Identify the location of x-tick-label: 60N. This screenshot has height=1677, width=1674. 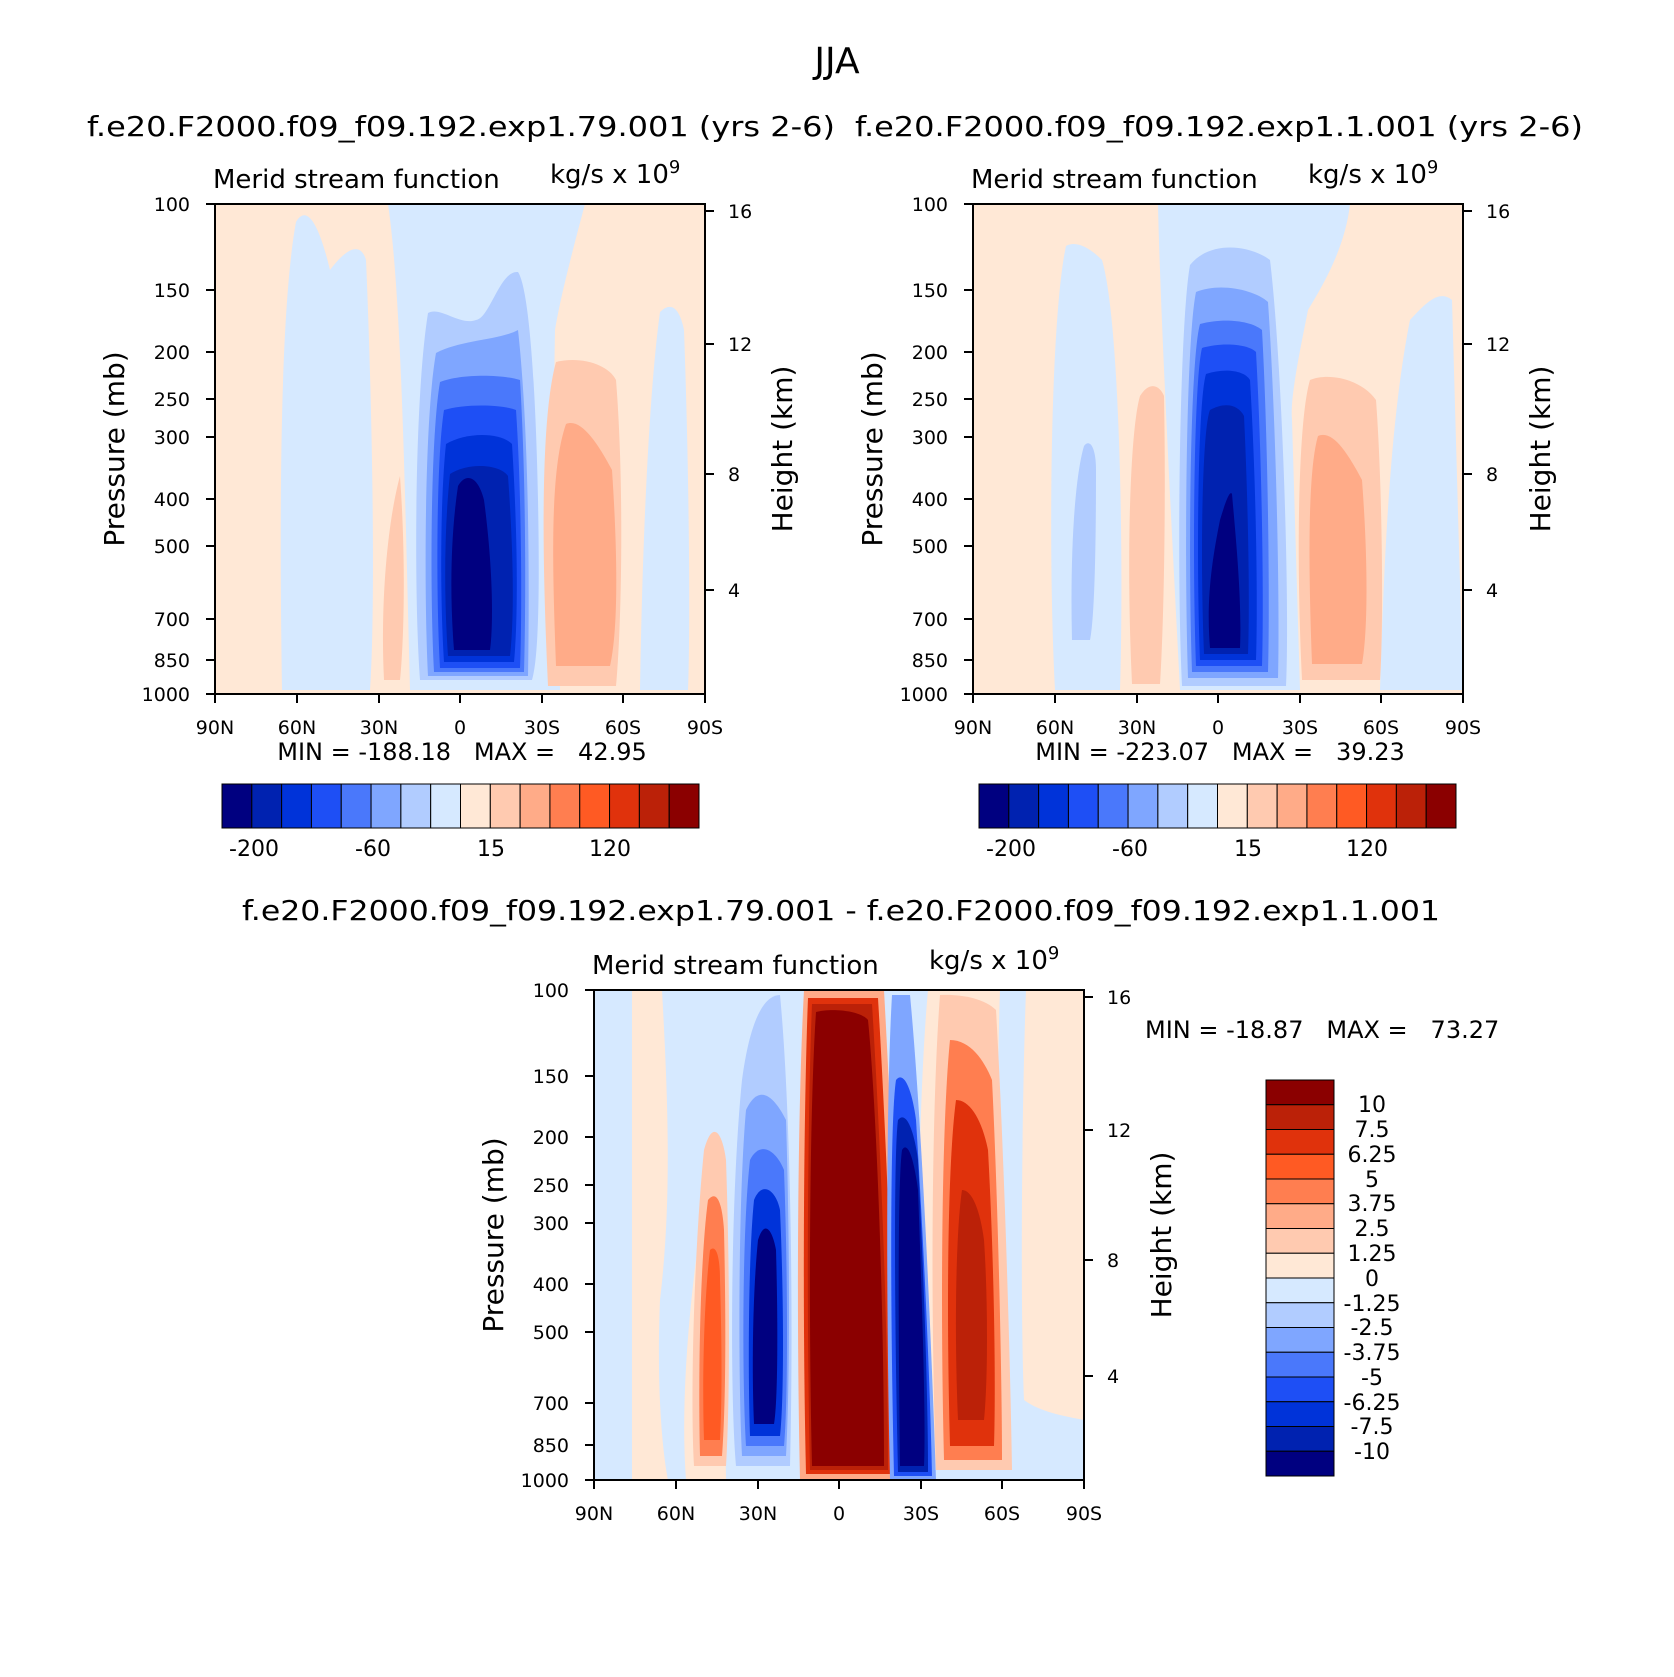
(297, 728).